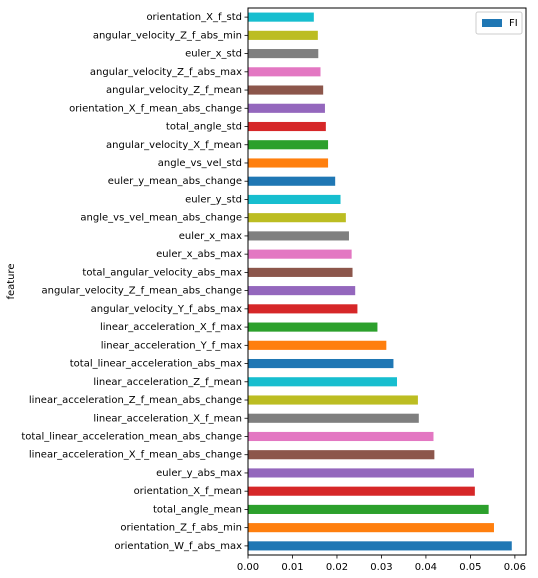 Image resolution: width=538 pixels, height=578 pixels. I want to click on bar-orientation_Z_f_abs_min, so click(371, 528).